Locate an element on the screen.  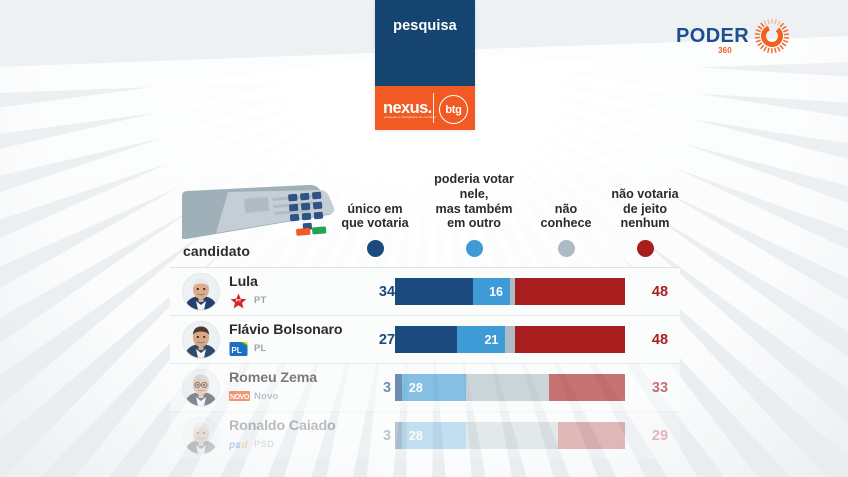
candidate-cell: Romeu Zema NOVO Novo is located at coordinates (269, 387).